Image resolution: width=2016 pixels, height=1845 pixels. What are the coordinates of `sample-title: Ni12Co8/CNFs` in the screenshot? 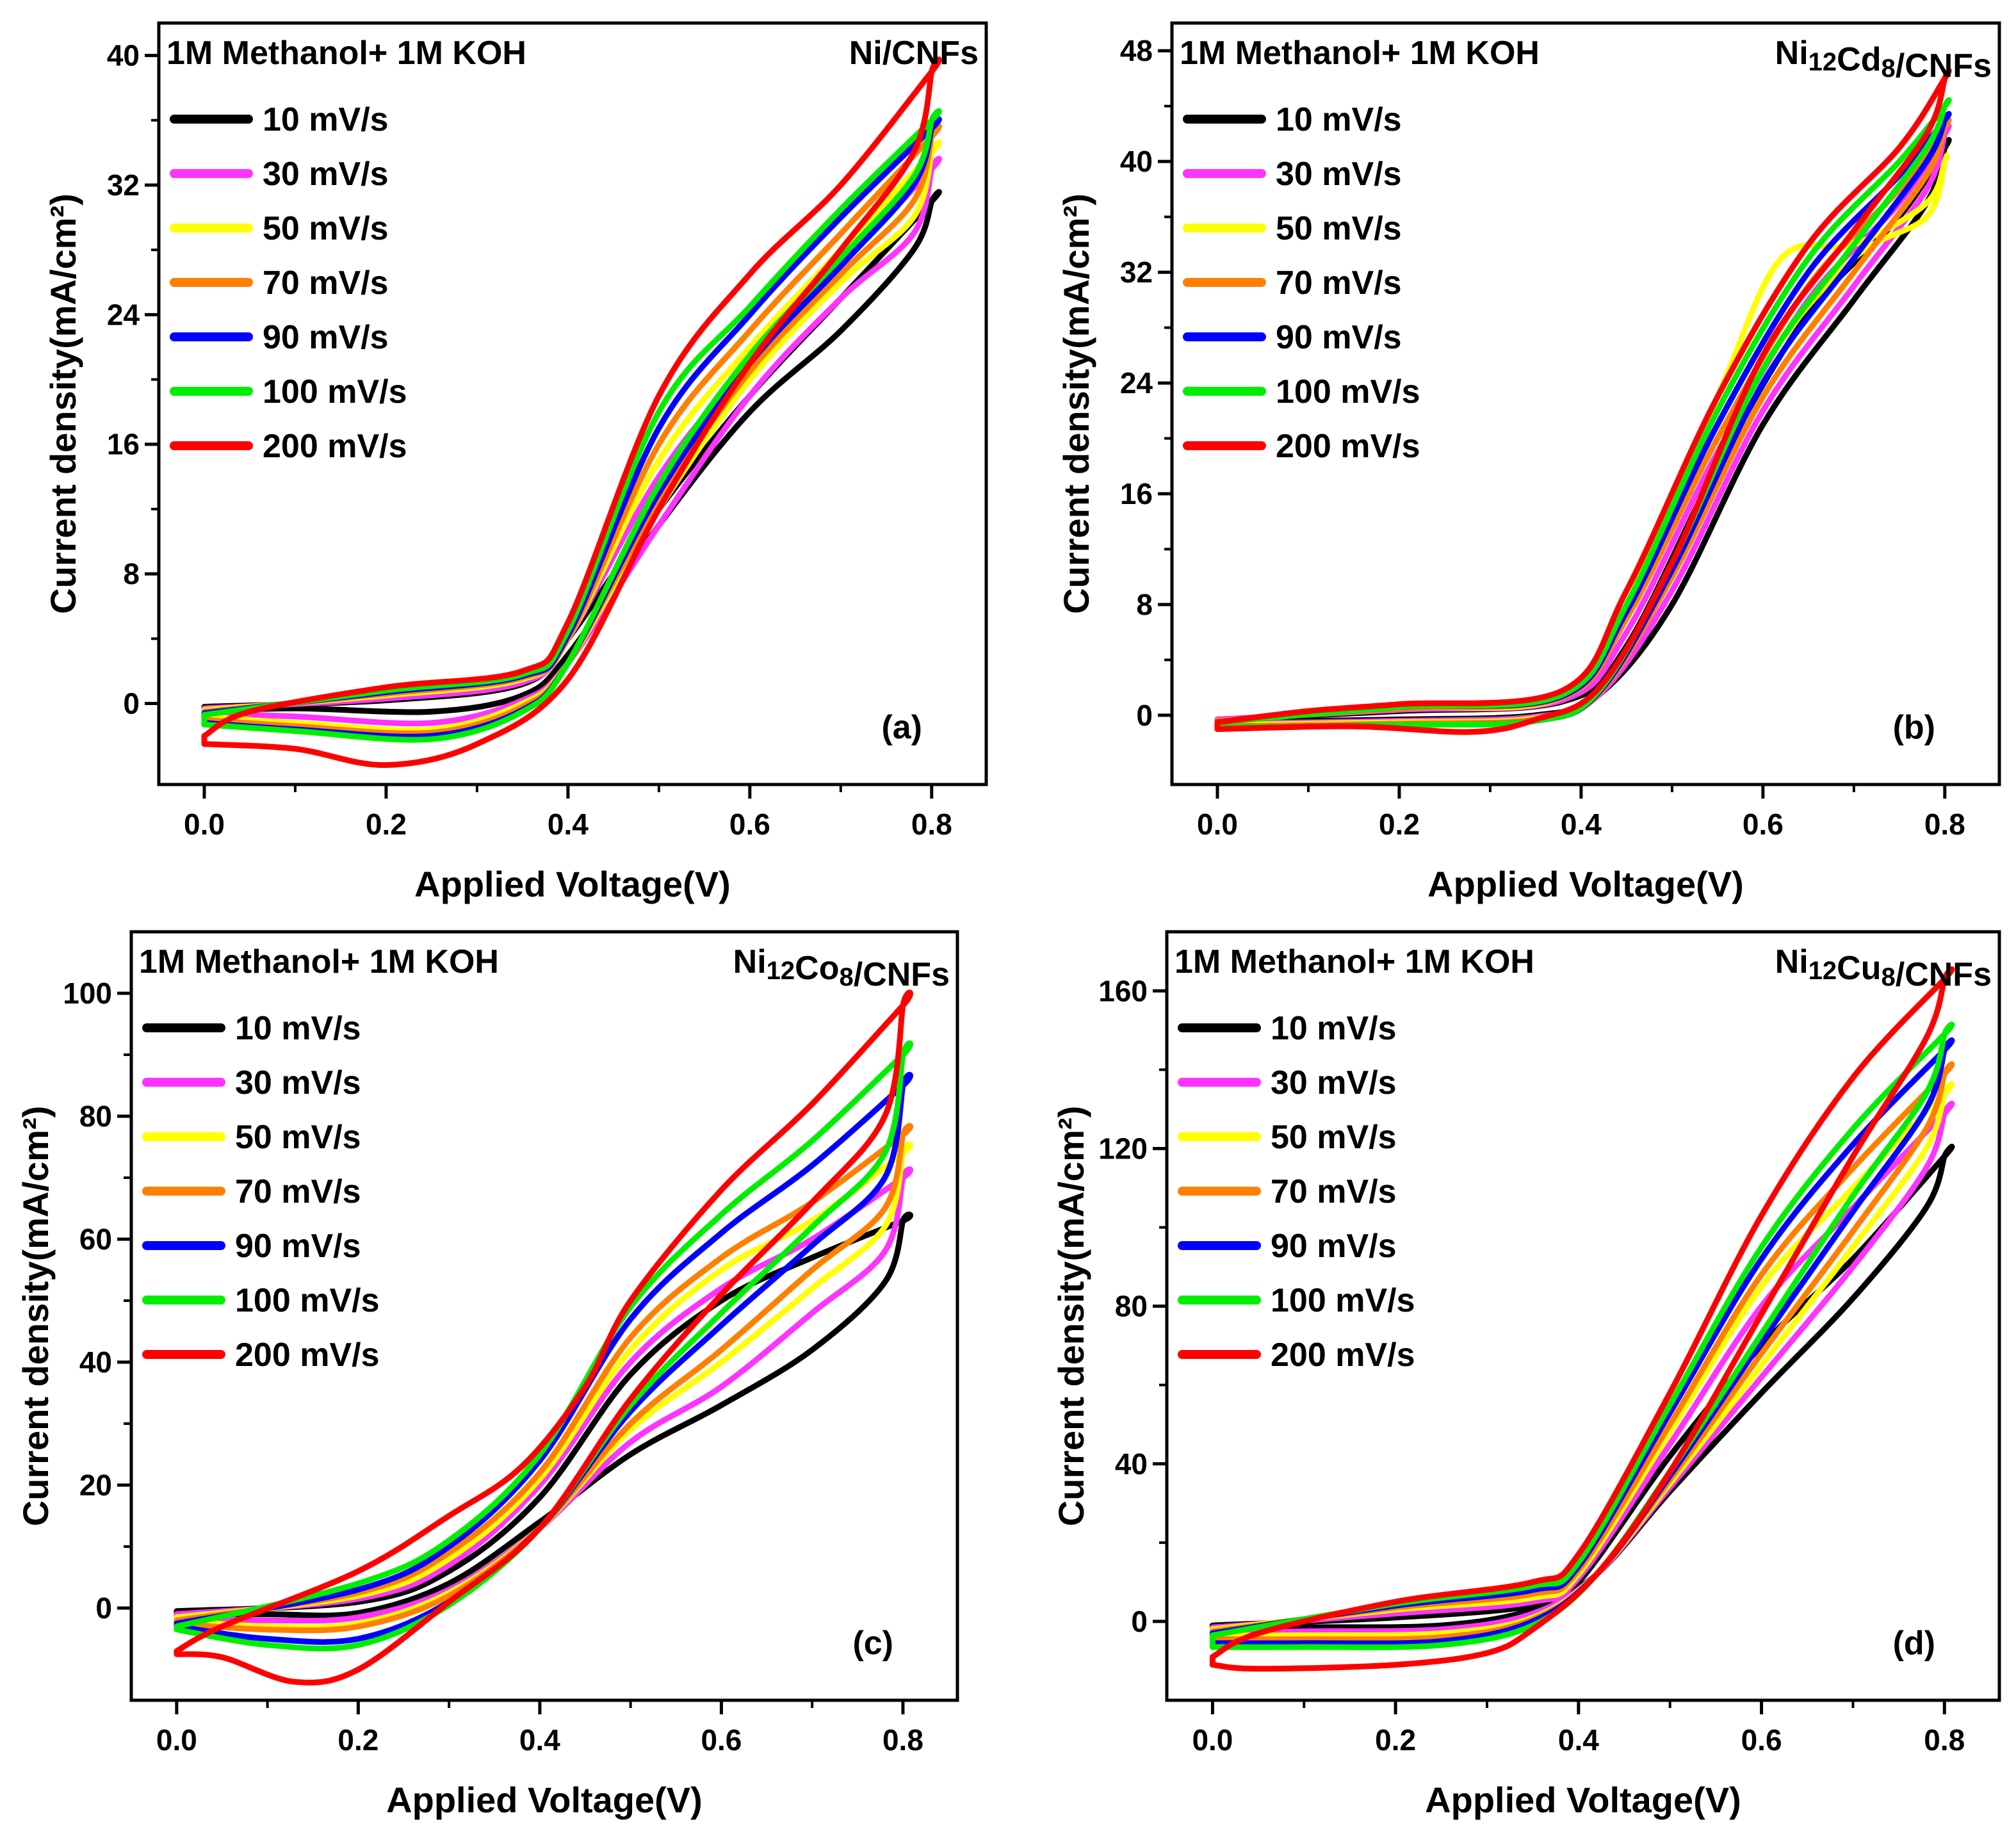 It's located at (842, 968).